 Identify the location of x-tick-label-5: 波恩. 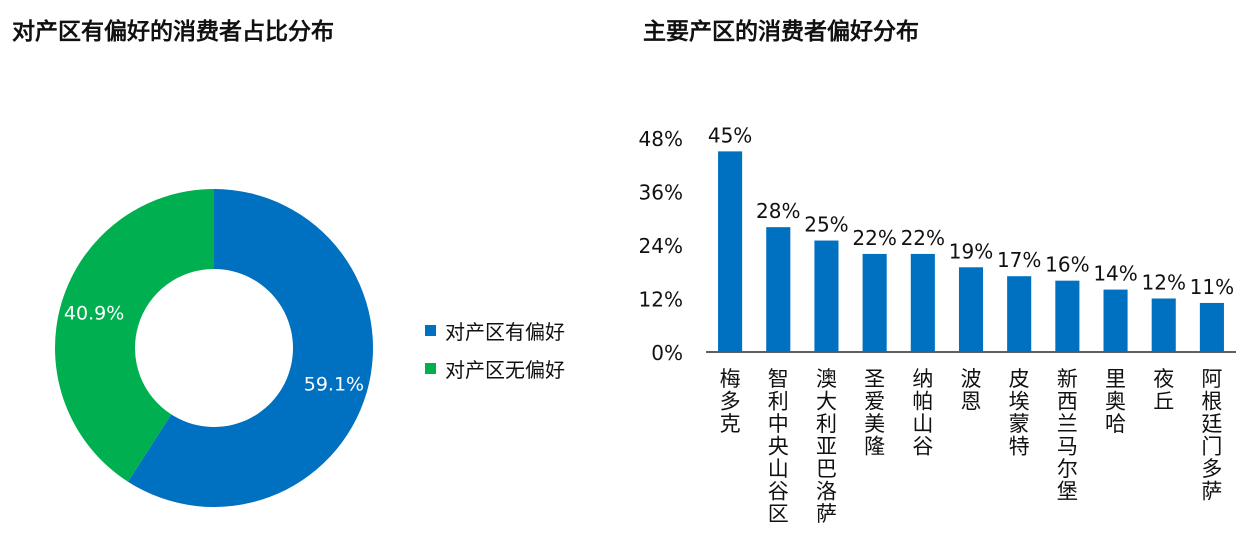
(971, 390).